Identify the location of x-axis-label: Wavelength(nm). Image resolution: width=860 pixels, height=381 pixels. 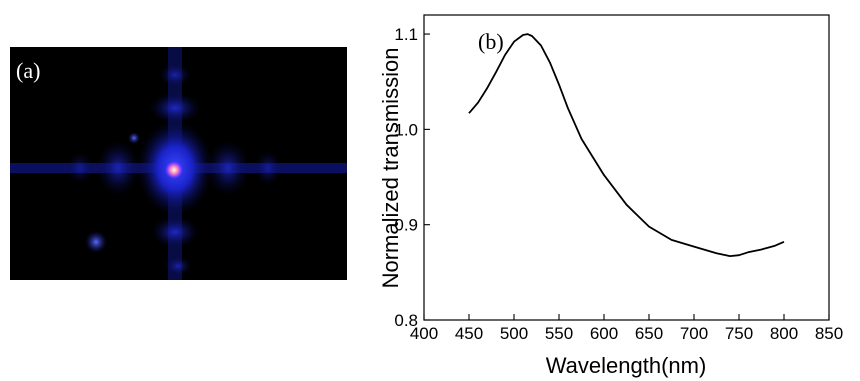
(626, 365).